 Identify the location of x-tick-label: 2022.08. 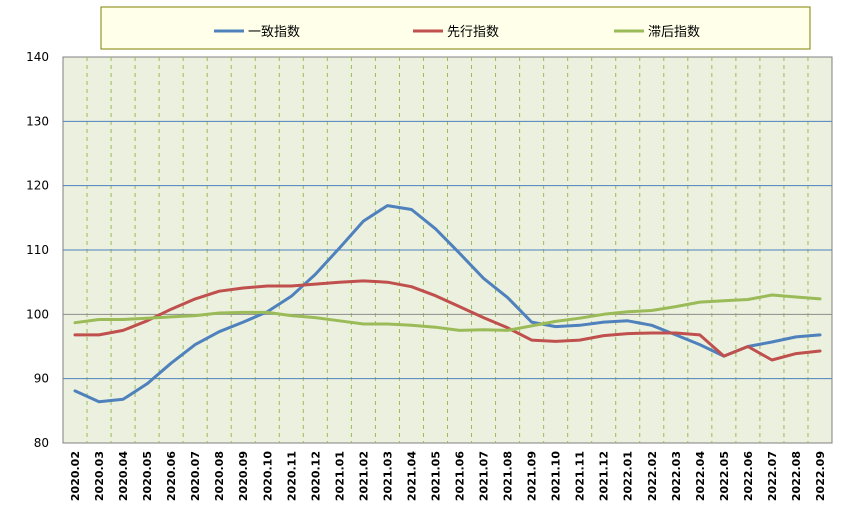
(796, 476).